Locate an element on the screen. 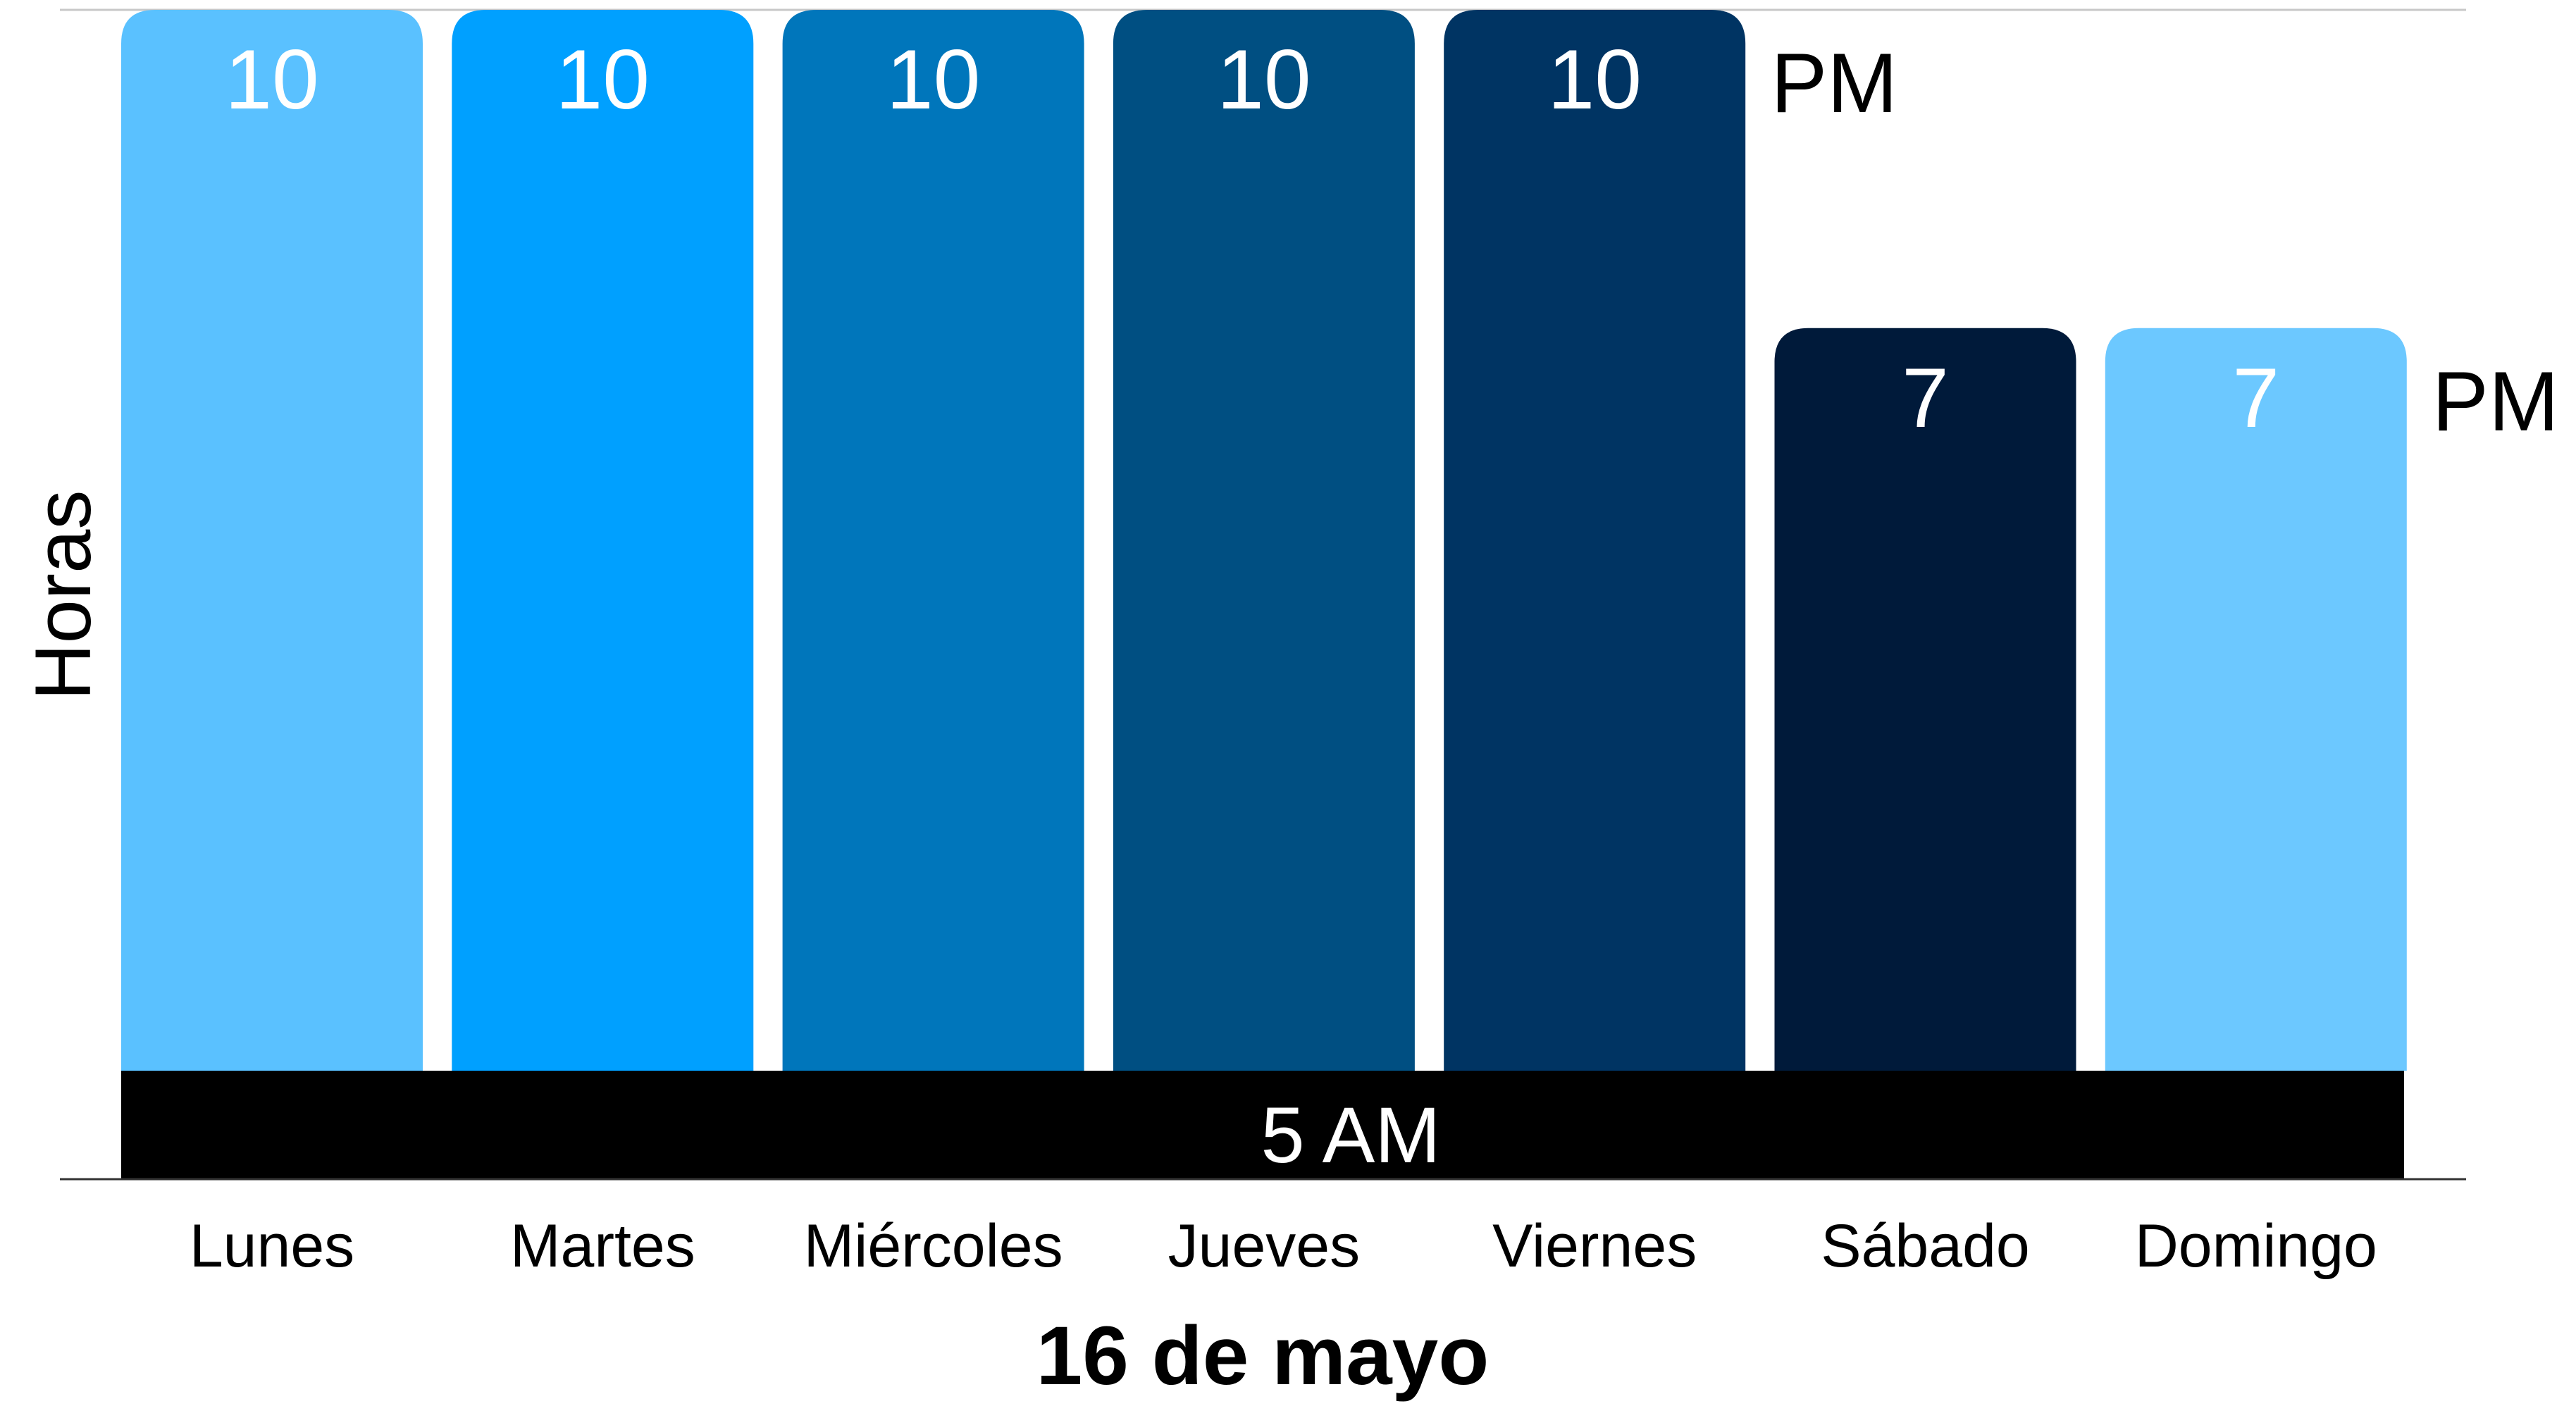 The width and height of the screenshot is (2576, 1406). base-bar is located at coordinates (1262, 1125).